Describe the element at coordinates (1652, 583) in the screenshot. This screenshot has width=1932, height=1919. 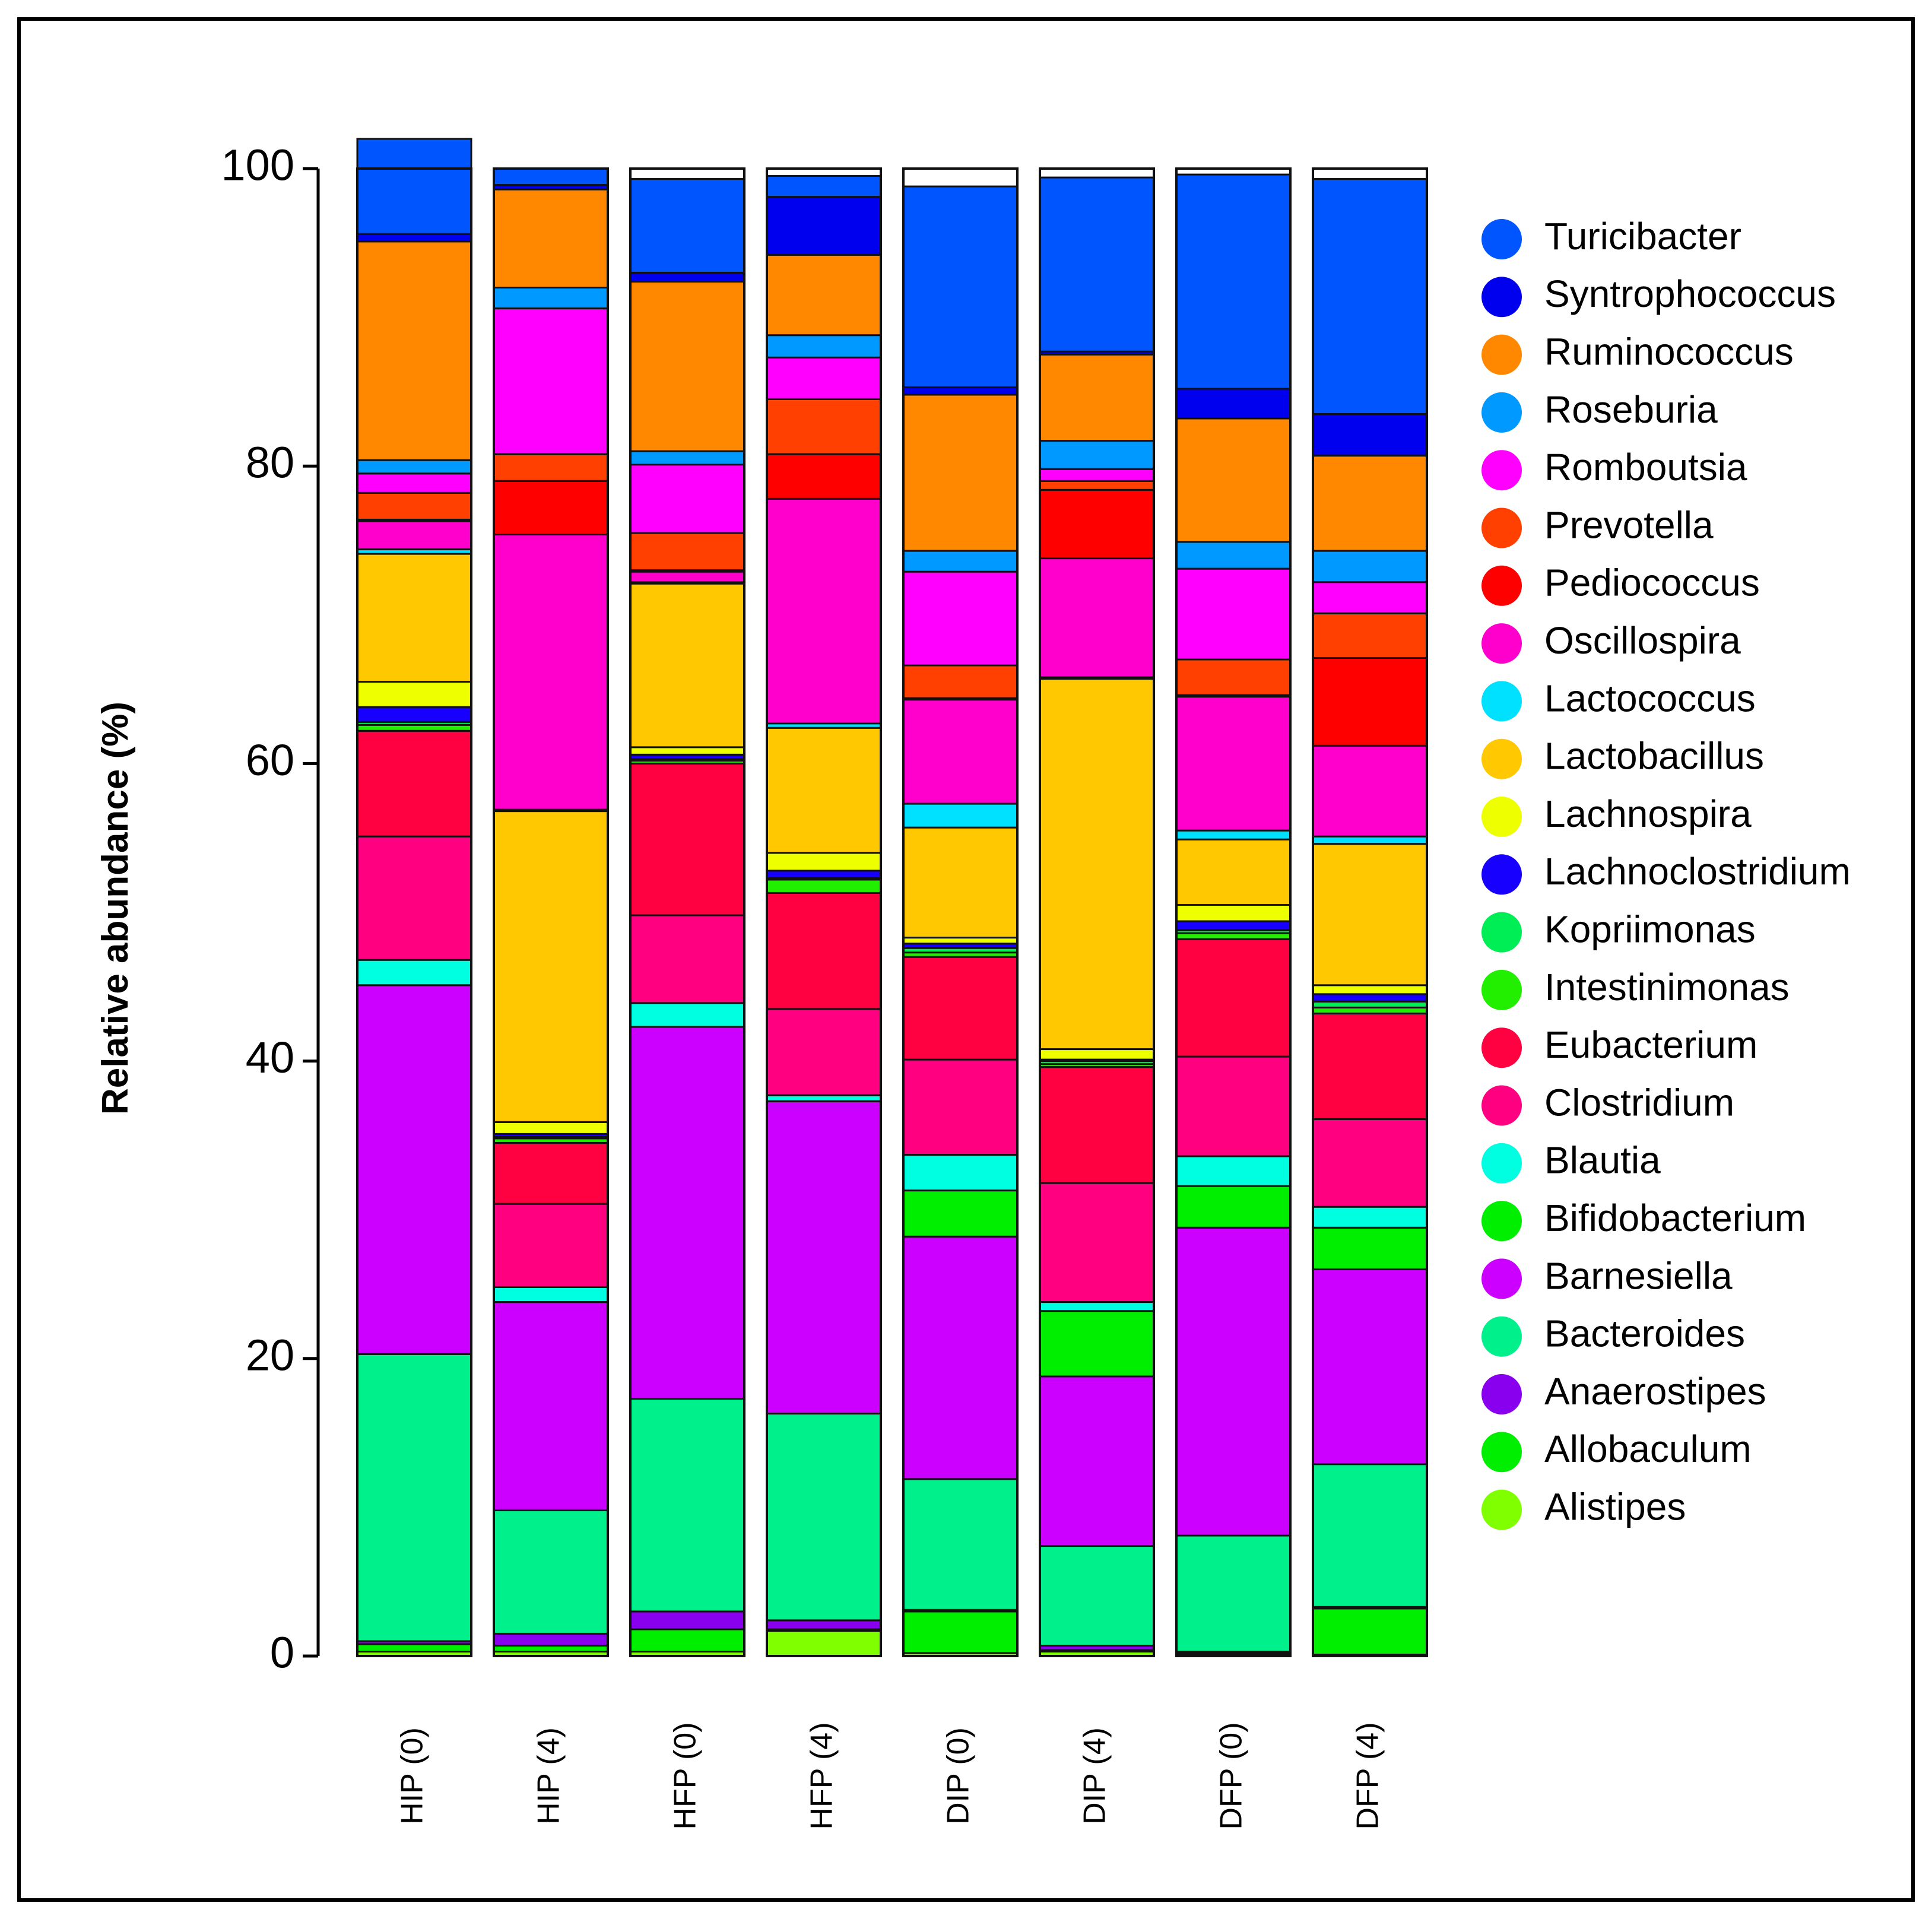
I see `legend-label: Pediococcus` at that location.